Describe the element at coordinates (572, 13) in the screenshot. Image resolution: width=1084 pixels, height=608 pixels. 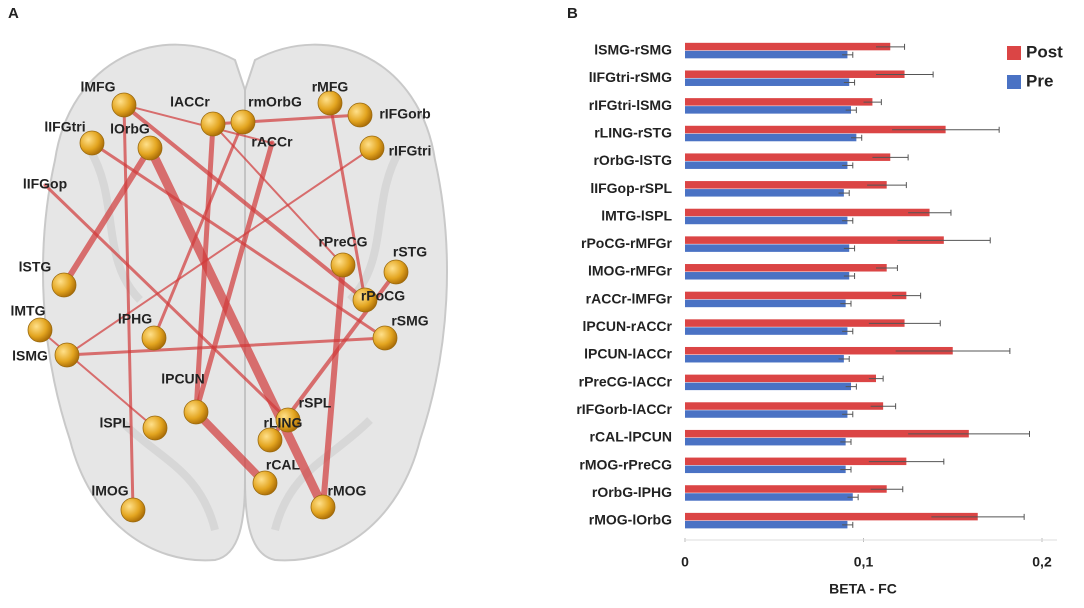
I see `panel-label: B` at that location.